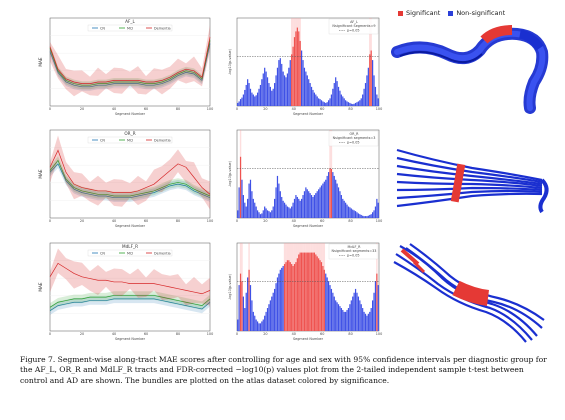 The width and height of the screenshot is (565, 420). Describe the element at coordinates (355, 247) in the screenshot. I see `pvalue-plot-title: MdLF_R` at that location.